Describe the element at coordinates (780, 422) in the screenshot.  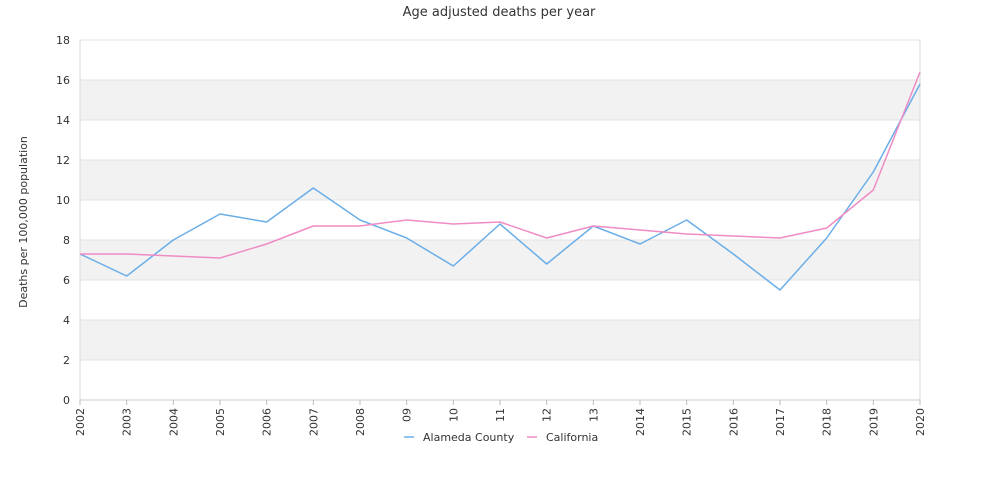
I see `x-tick-label: 2017` at that location.